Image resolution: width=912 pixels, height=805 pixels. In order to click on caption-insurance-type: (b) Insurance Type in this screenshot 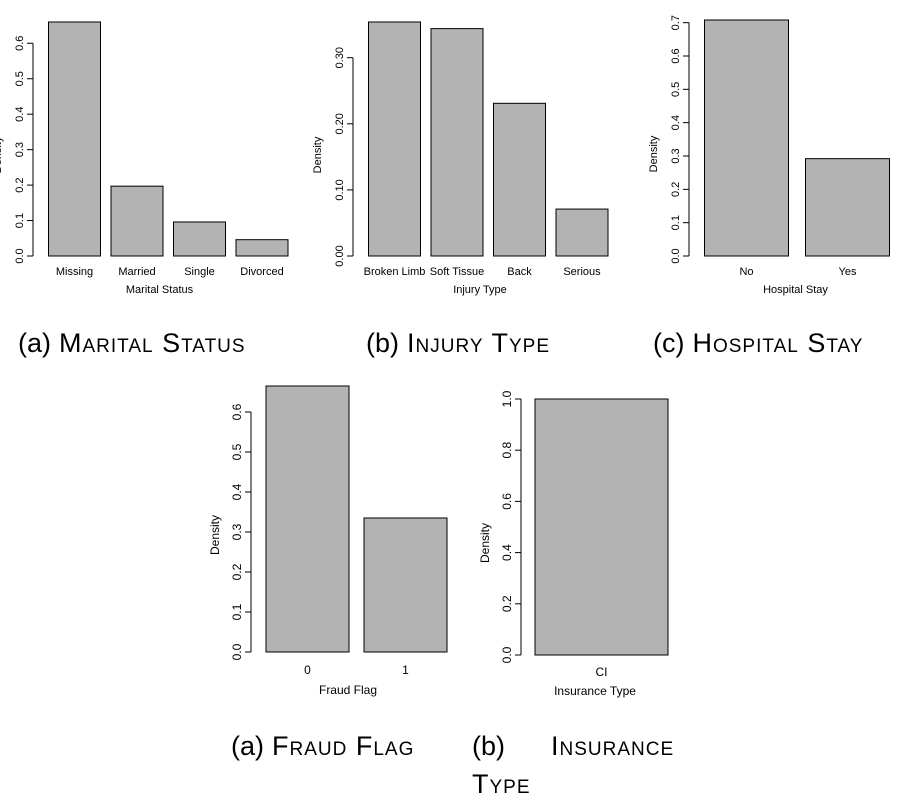, I will do `click(582, 765)`.